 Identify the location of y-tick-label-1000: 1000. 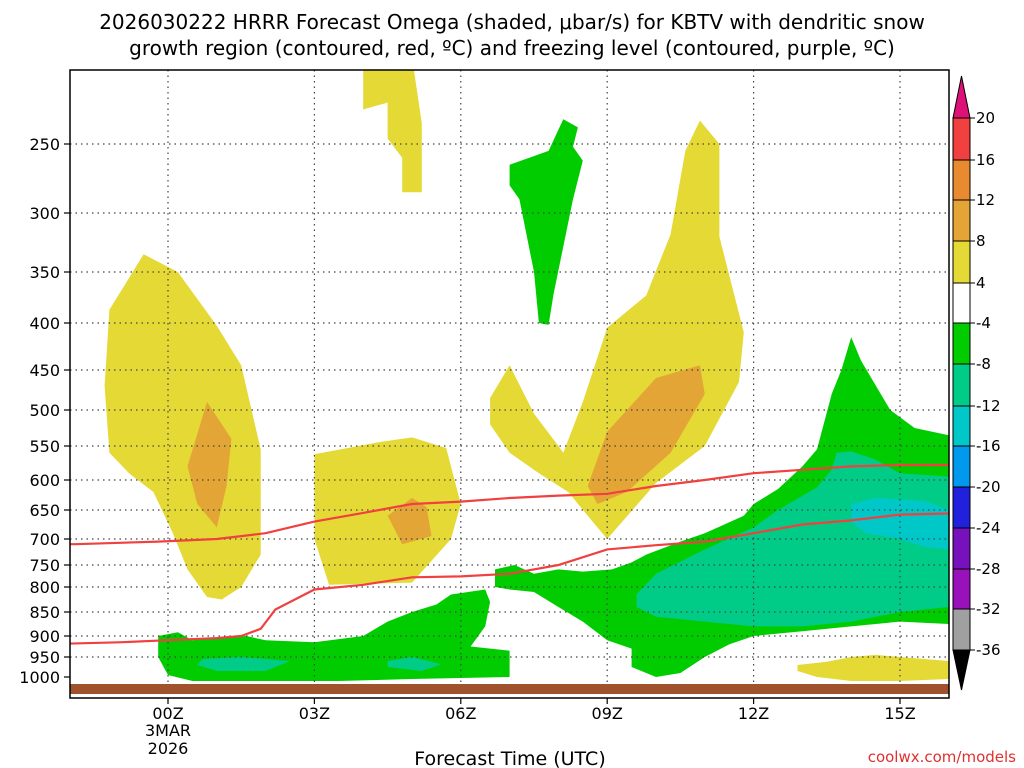
(39, 677).